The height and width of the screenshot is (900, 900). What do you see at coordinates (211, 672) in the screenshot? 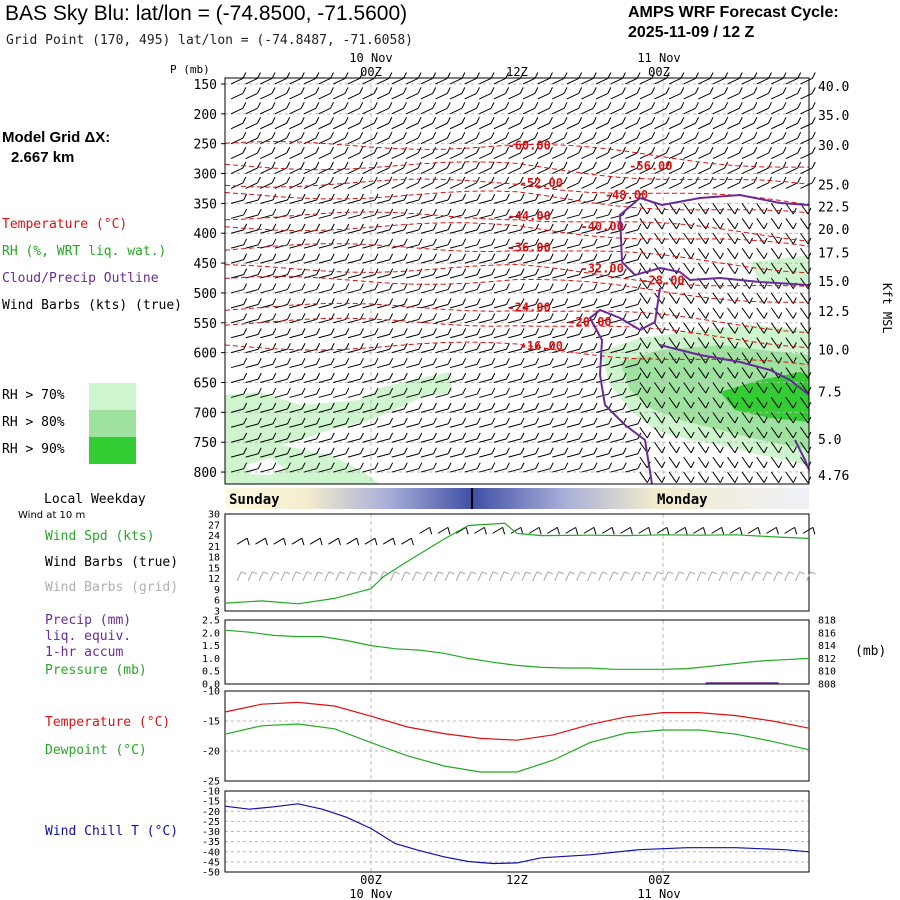
I see `y-tick-label: 0.5` at bounding box center [211, 672].